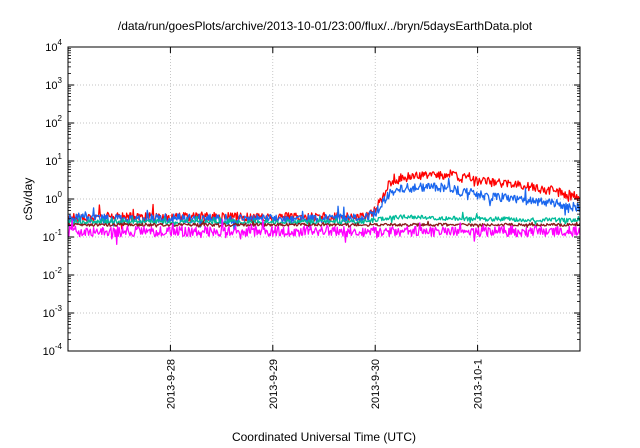 This screenshot has height=448, width=640. I want to click on x-tick-label: 2013-9-30, so click(376, 384).